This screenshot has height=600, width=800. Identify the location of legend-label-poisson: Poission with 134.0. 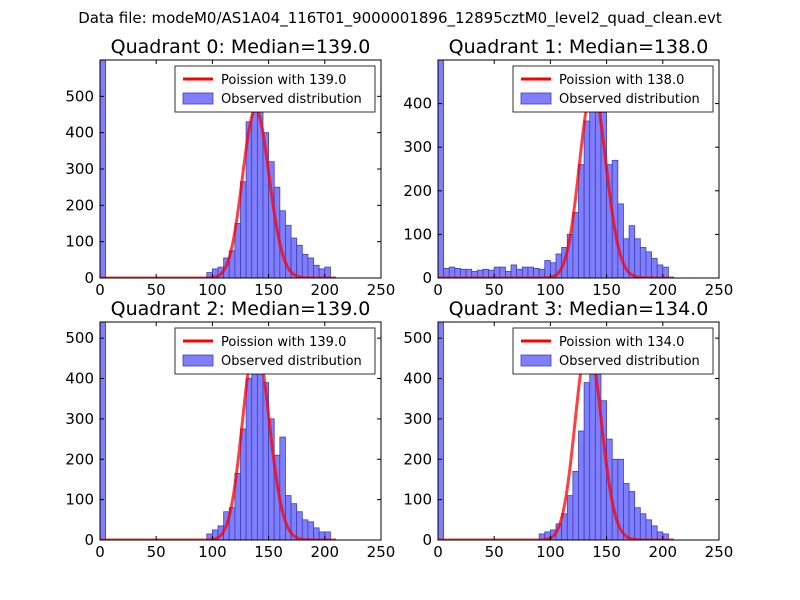
(621, 342).